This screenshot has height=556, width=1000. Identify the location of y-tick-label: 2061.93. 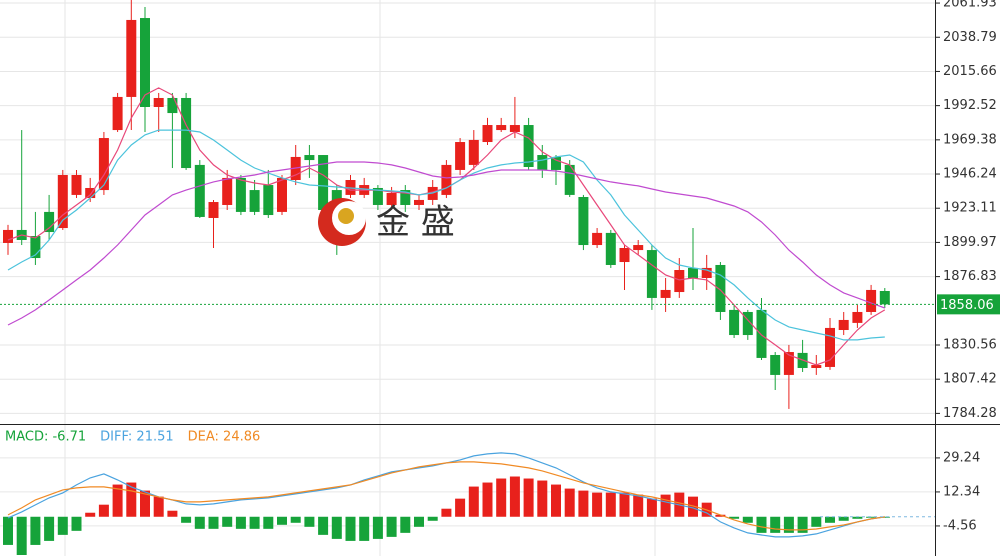
(970, 5).